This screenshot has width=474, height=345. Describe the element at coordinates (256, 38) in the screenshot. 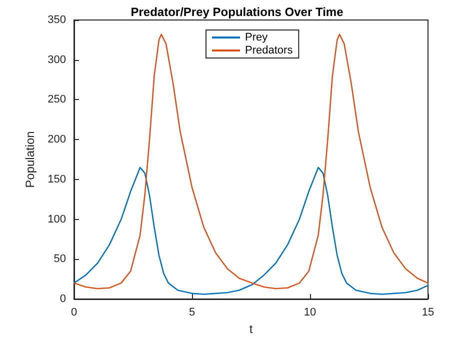

I see `legend-label: Prey` at that location.